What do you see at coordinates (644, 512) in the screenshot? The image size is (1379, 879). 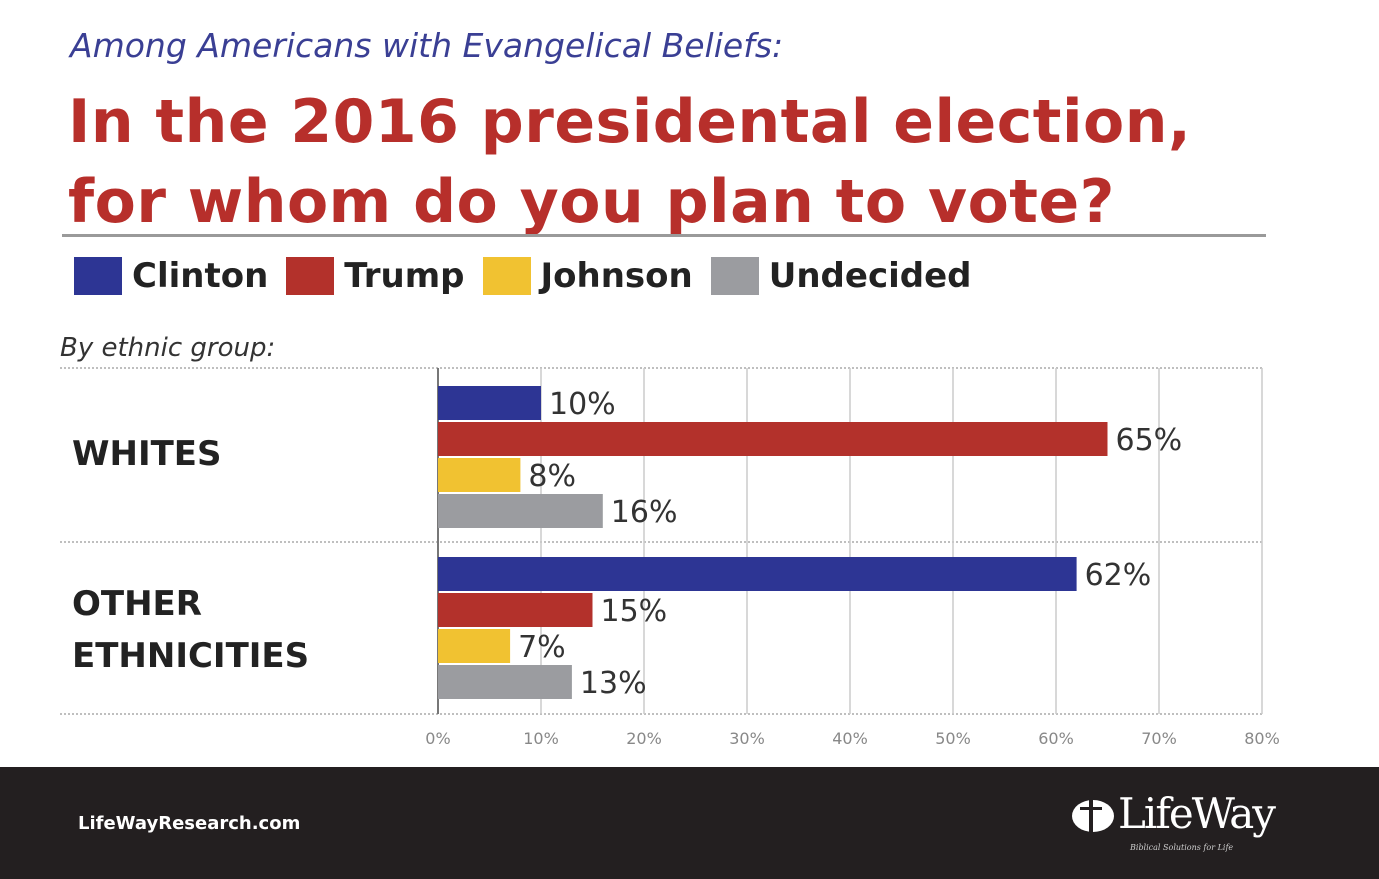 I see `data-label: 16%` at bounding box center [644, 512].